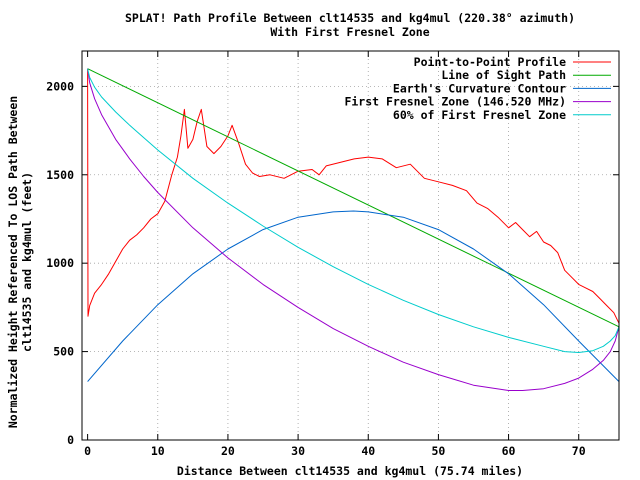 The image size is (640, 480). What do you see at coordinates (438, 451) in the screenshot?
I see `x-tick-label: 50` at bounding box center [438, 451].